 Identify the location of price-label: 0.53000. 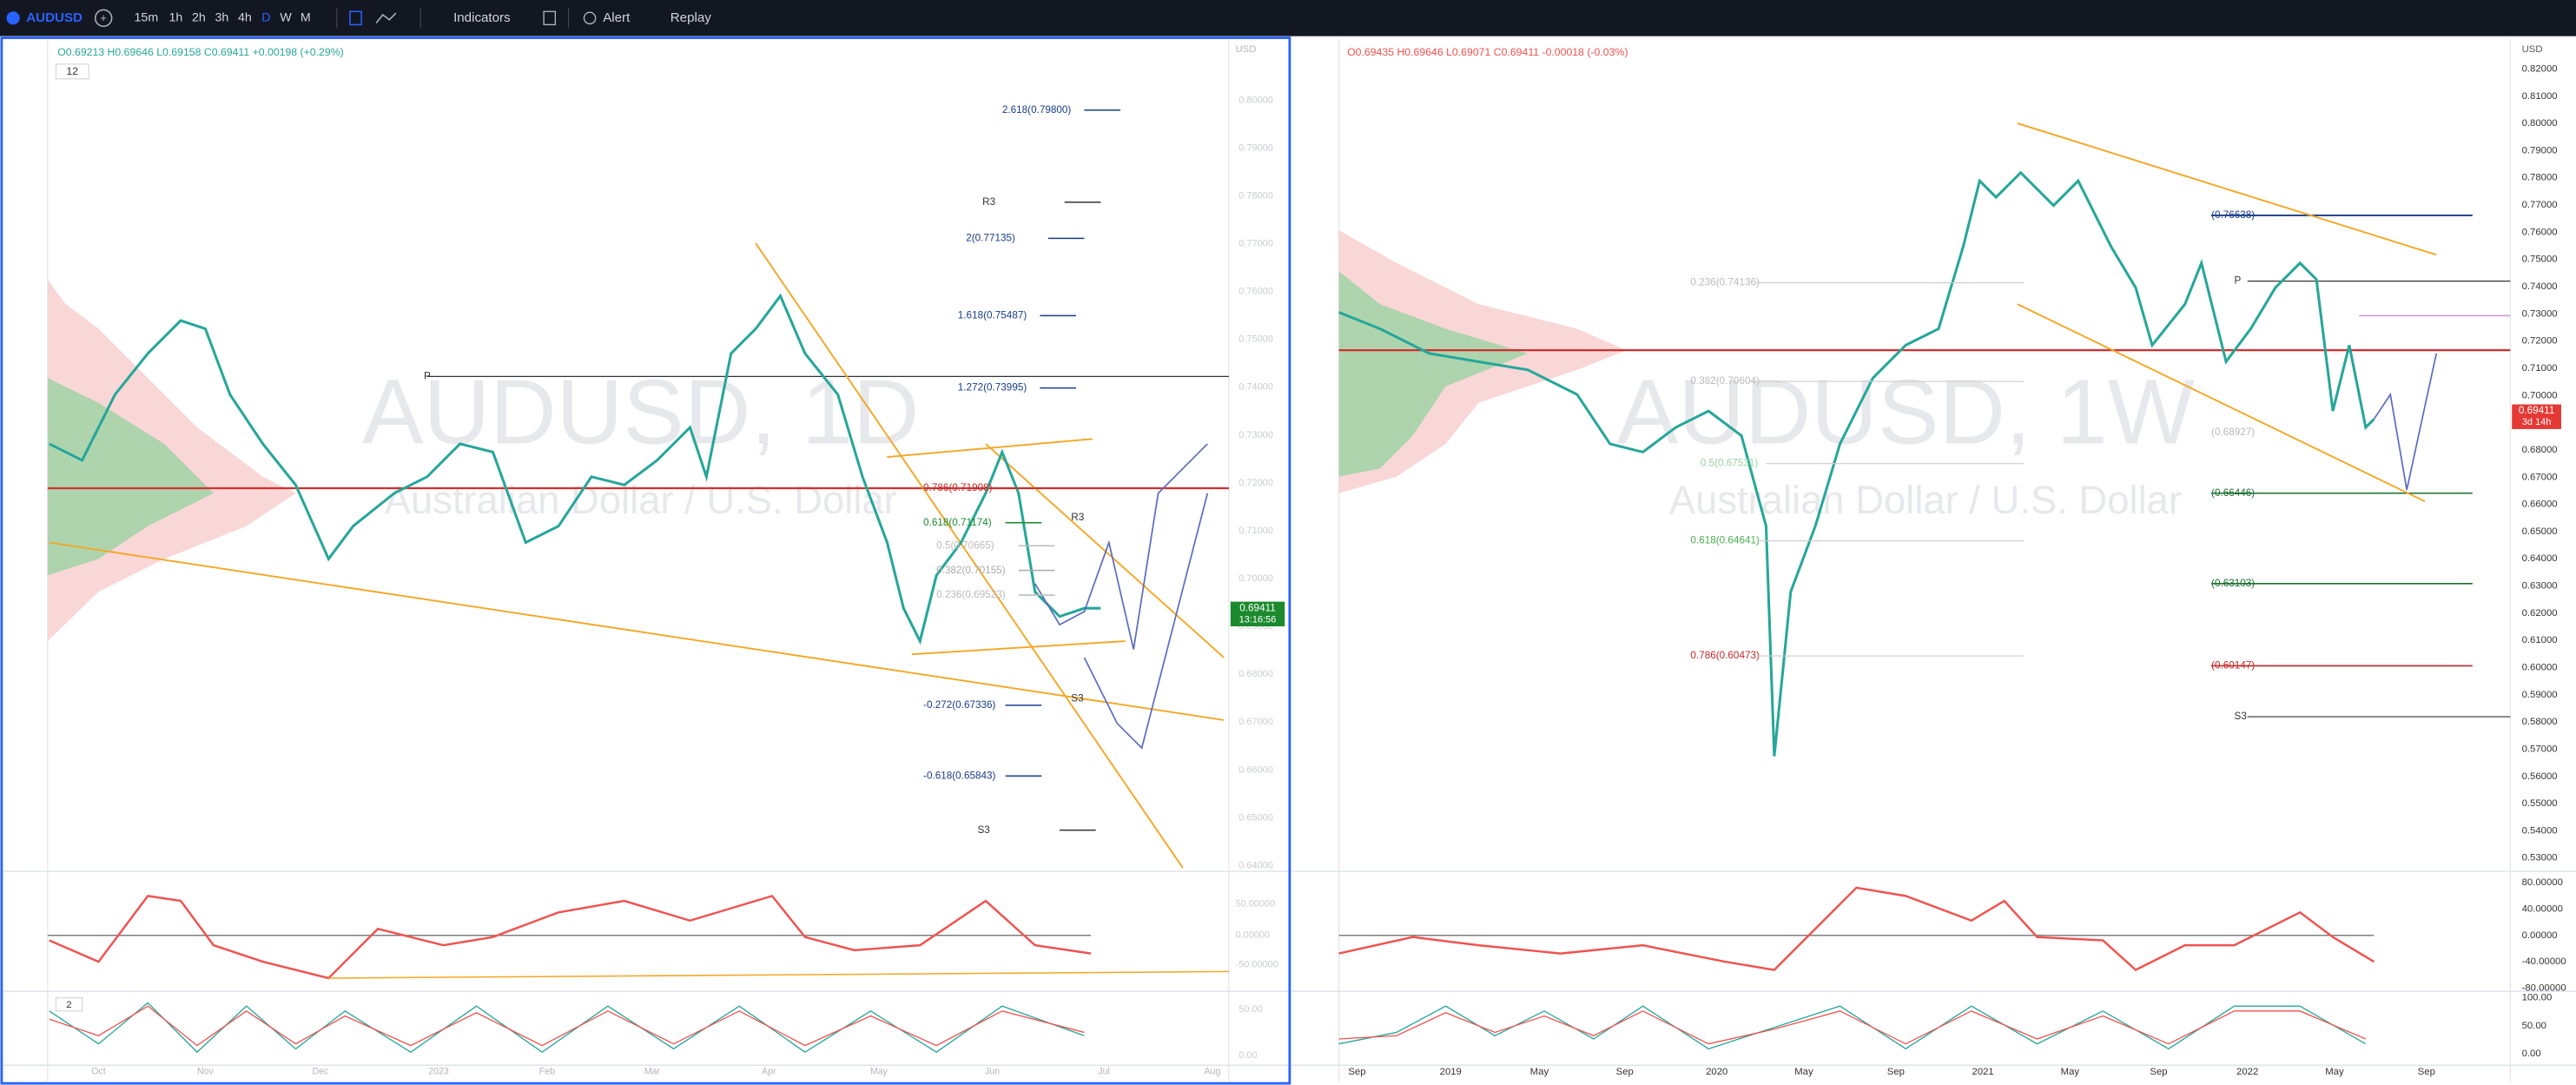
(2540, 858).